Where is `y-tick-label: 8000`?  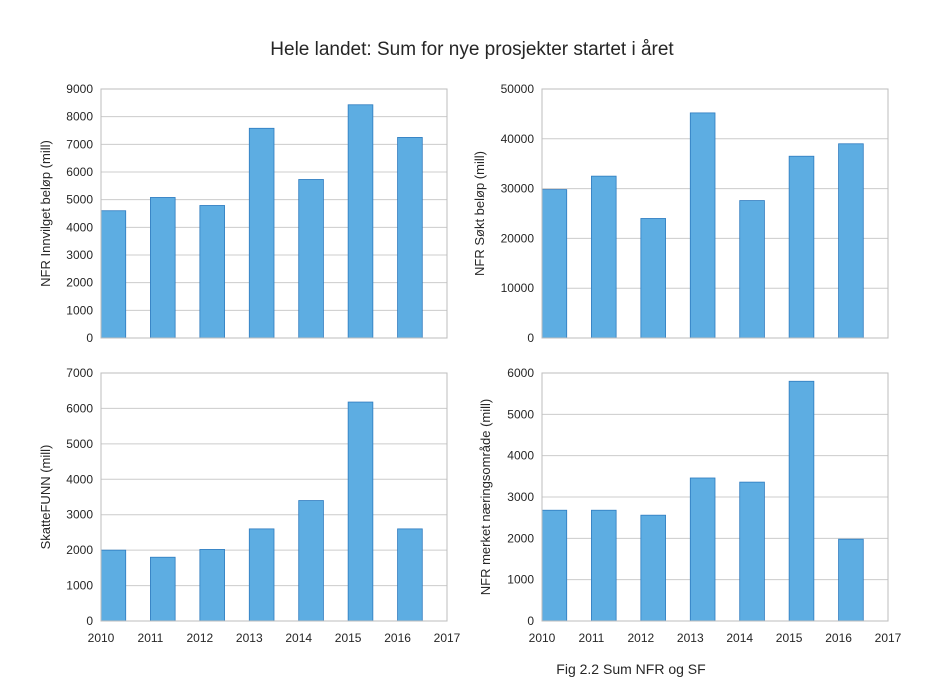 y-tick-label: 8000 is located at coordinates (79, 117).